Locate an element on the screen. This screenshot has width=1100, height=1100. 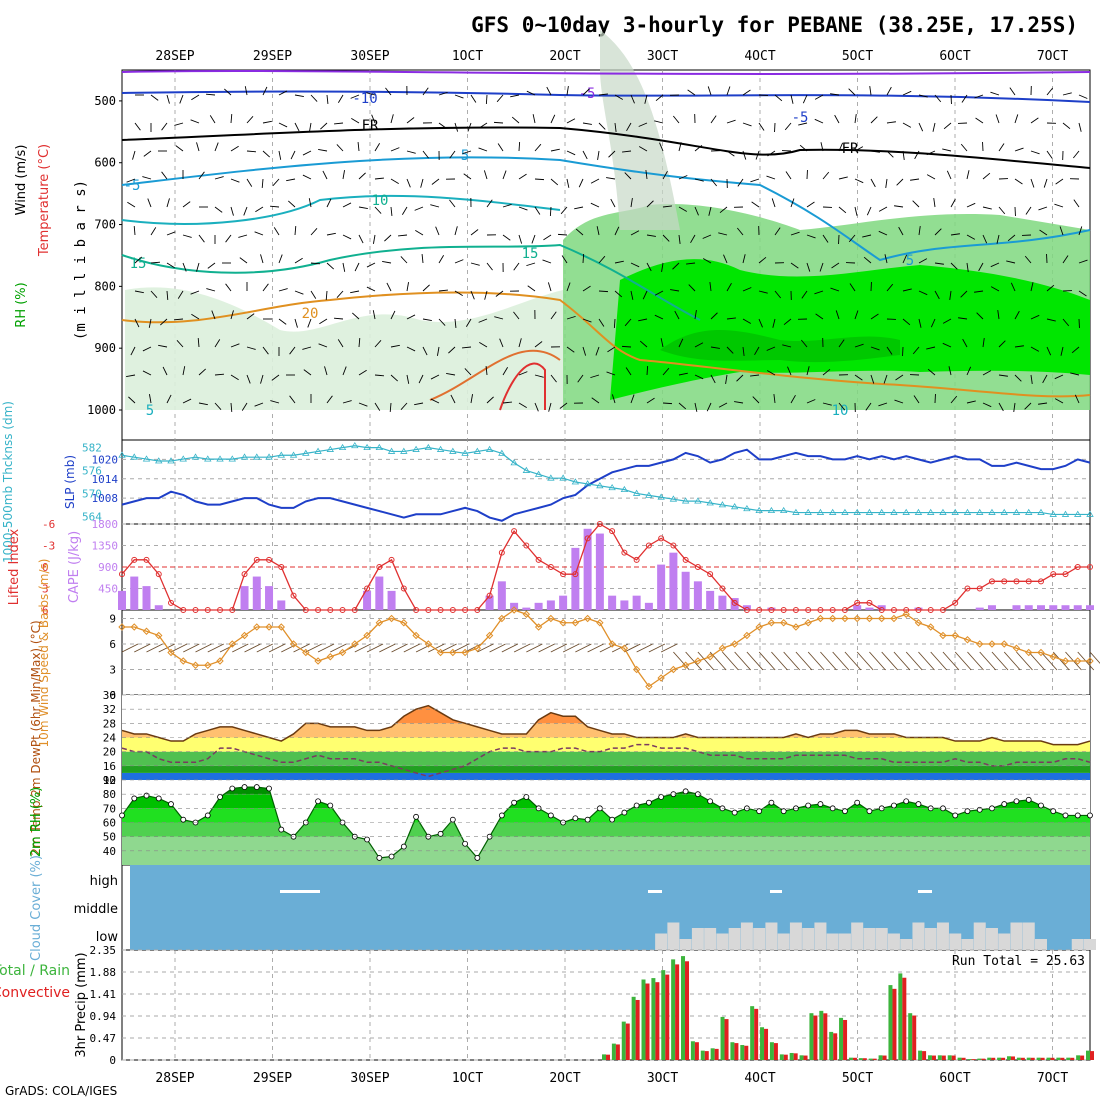
date-label-top: 6OCT is located at coordinates (954, 56).